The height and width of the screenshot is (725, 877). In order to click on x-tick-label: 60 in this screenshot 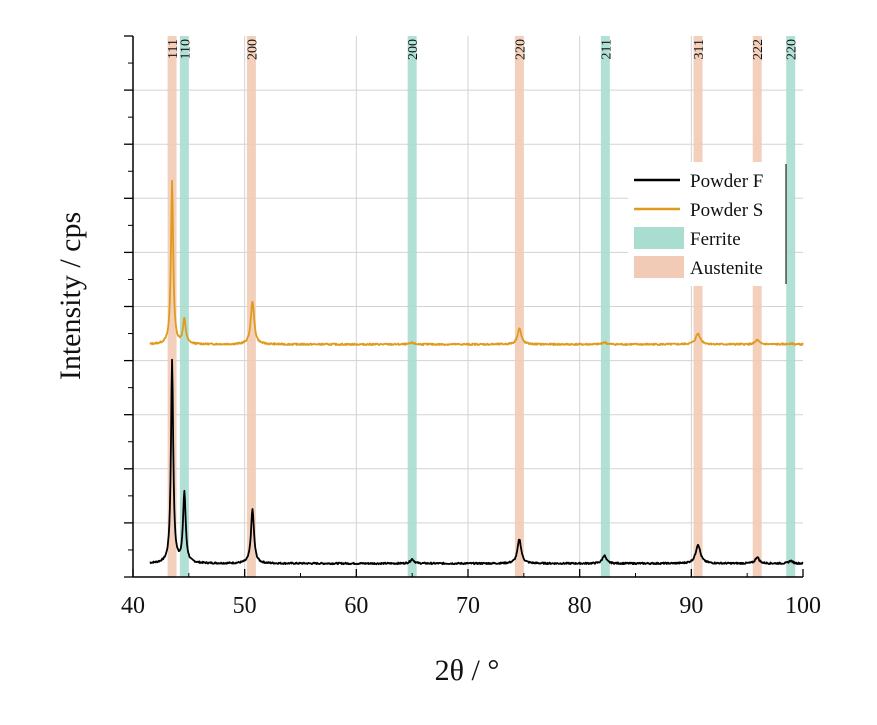, I will do `click(356, 606)`.